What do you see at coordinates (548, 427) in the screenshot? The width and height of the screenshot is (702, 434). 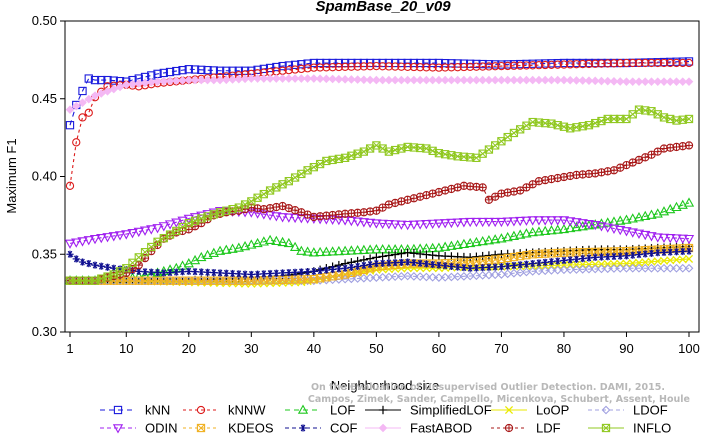 I see `legend-label: LDF` at bounding box center [548, 427].